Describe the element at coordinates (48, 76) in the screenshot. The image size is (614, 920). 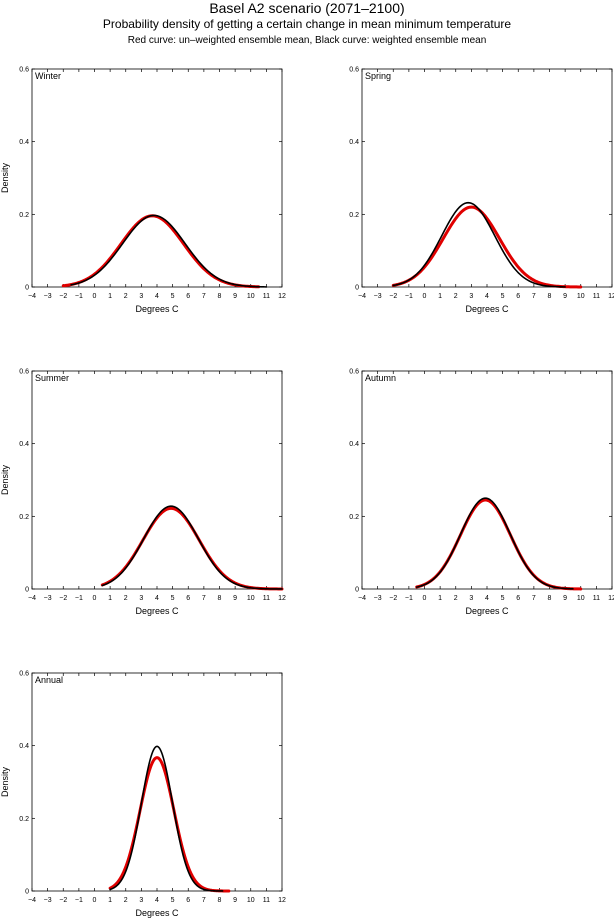
I see `panel-label: Winter` at that location.